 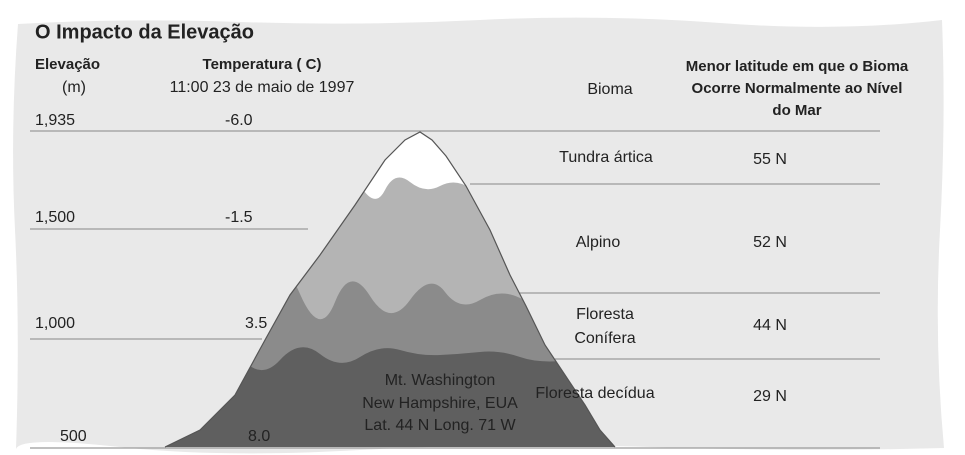 I want to click on elevation-label: 1,935, so click(x=55, y=120).